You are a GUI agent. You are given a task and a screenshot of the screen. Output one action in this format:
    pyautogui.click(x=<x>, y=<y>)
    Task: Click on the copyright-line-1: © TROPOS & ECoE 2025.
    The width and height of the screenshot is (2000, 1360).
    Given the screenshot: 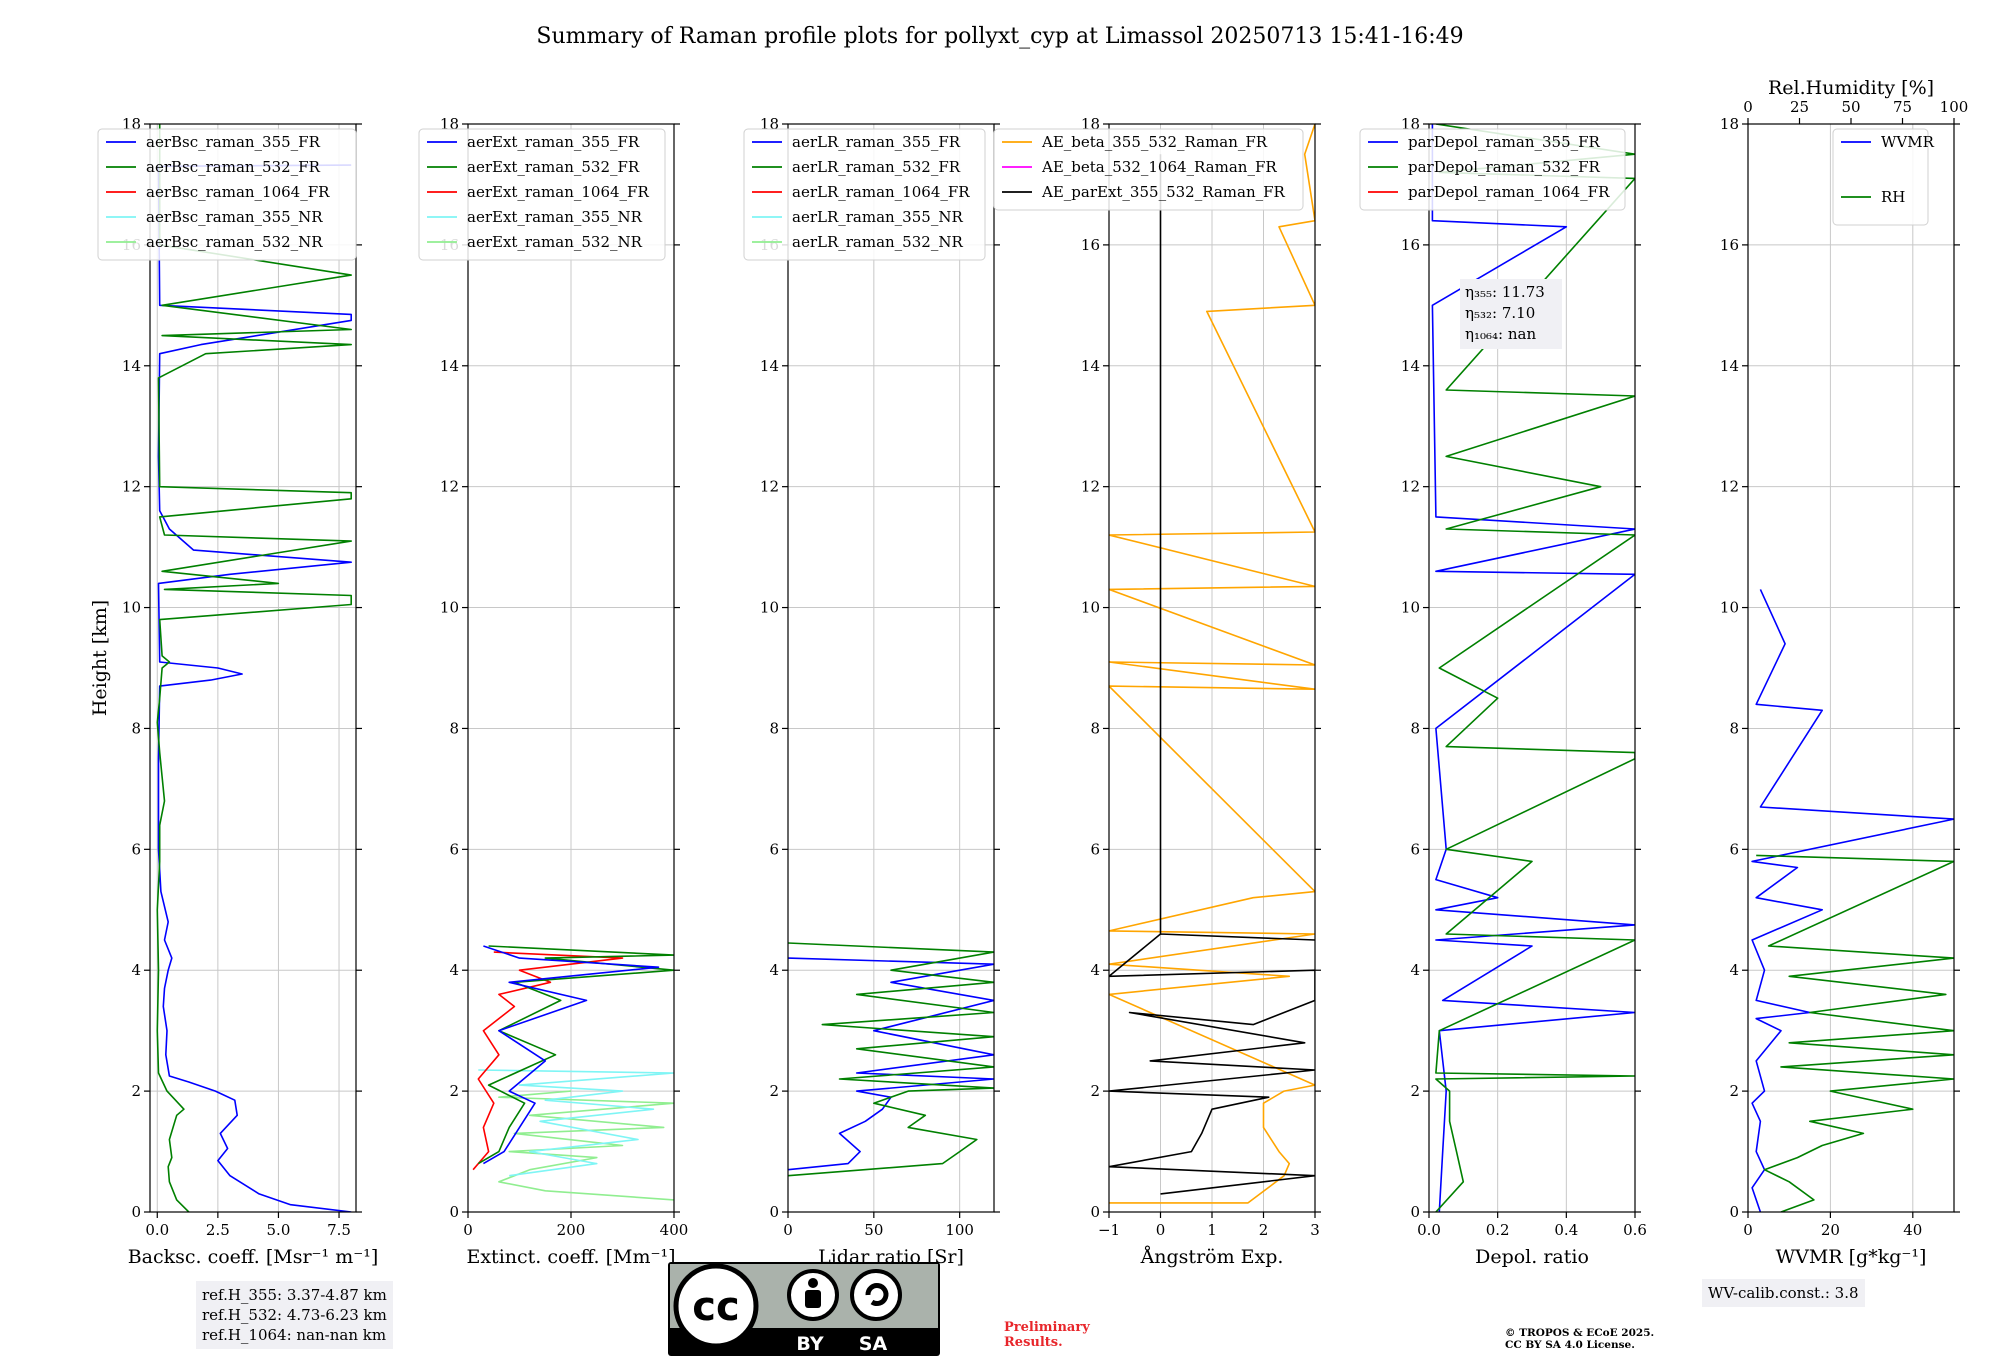 What is the action you would take?
    pyautogui.click(x=1580, y=1333)
    